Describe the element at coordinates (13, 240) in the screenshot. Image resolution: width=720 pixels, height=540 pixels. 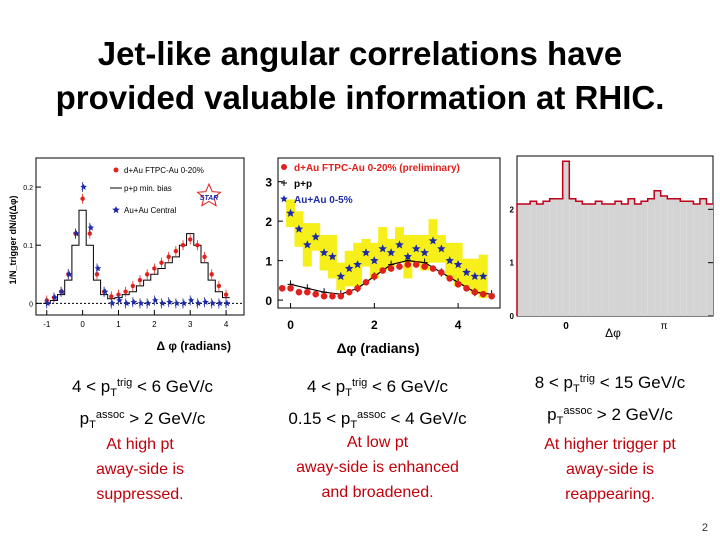
I see `plot1-y-label: 1/N_trigger dN/d(Δφ)` at that location.